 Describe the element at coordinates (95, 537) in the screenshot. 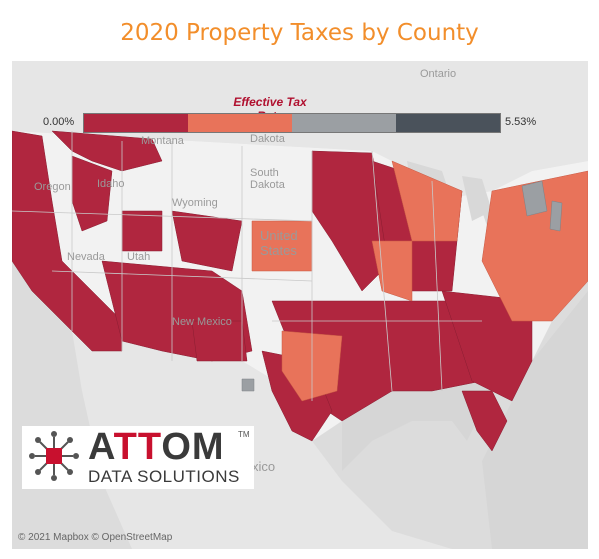

I see `map-attribution: © 2021 Mapbox © OpenStreetMap` at that location.